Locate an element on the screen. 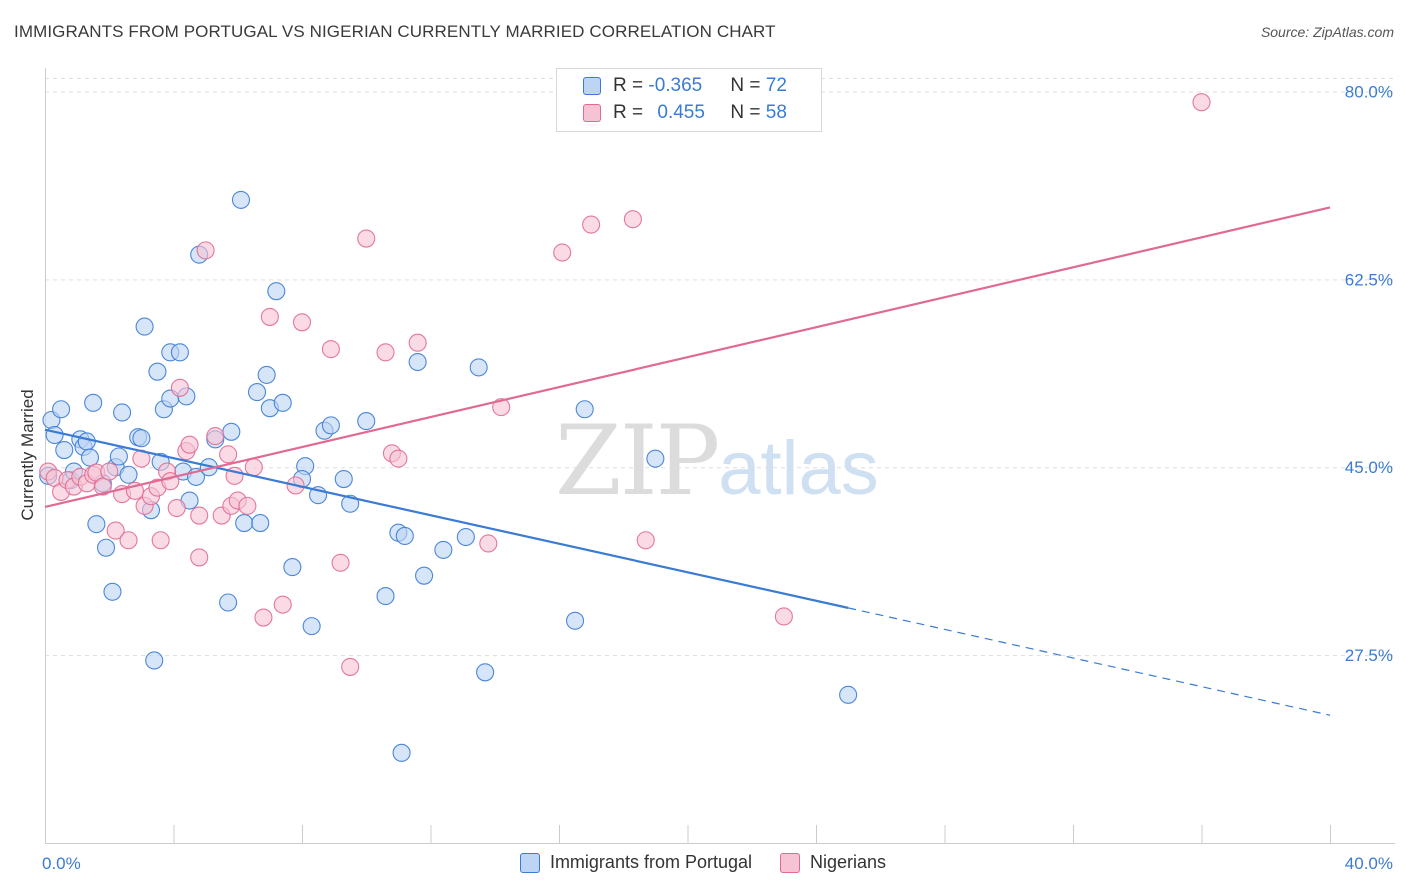  n-value: 72 is located at coordinates (776, 85).